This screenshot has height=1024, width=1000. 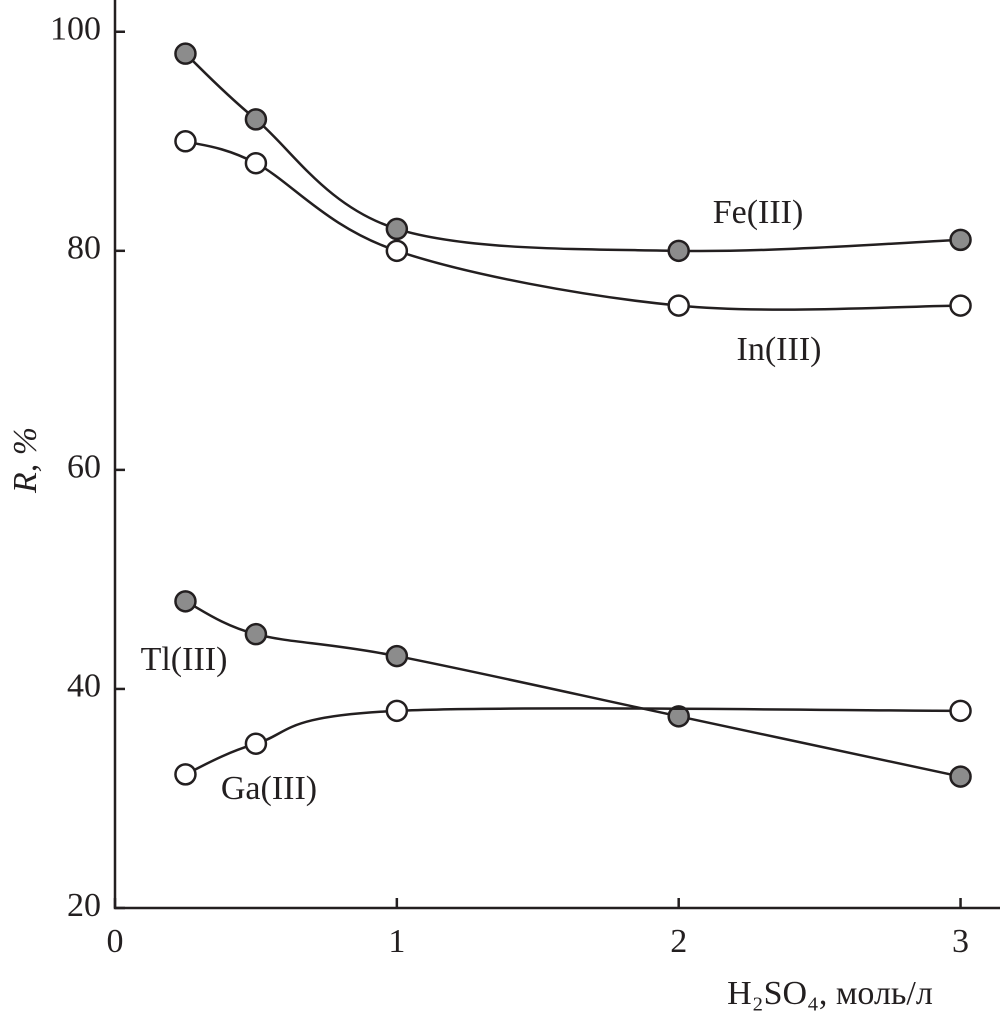 I want to click on series-label: Fe(III), so click(x=758, y=212).